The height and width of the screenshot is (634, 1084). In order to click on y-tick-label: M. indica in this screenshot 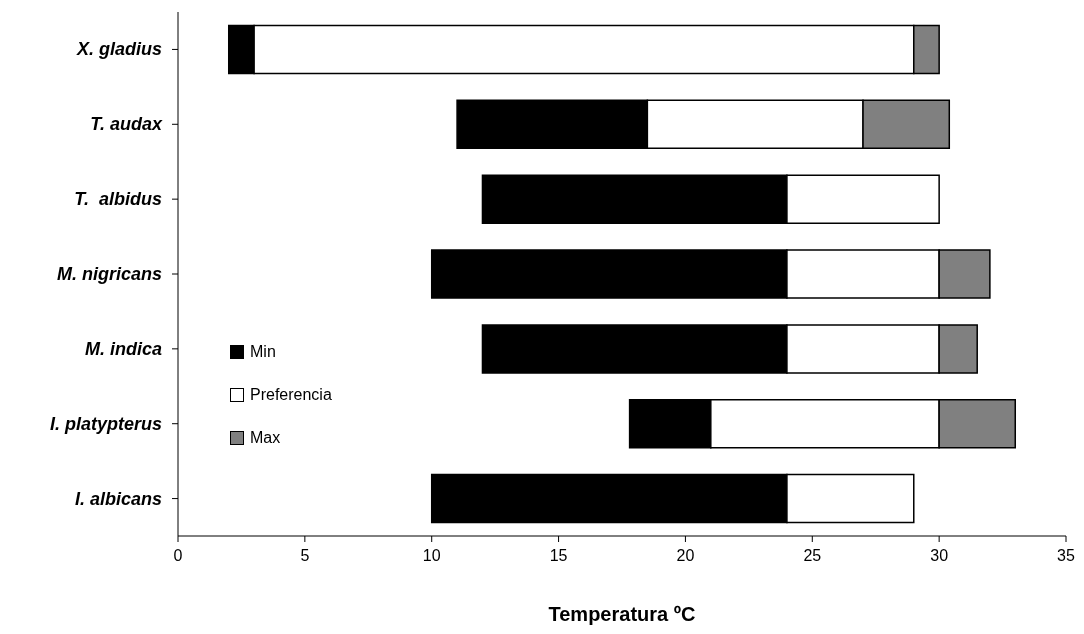, I will do `click(123, 348)`.